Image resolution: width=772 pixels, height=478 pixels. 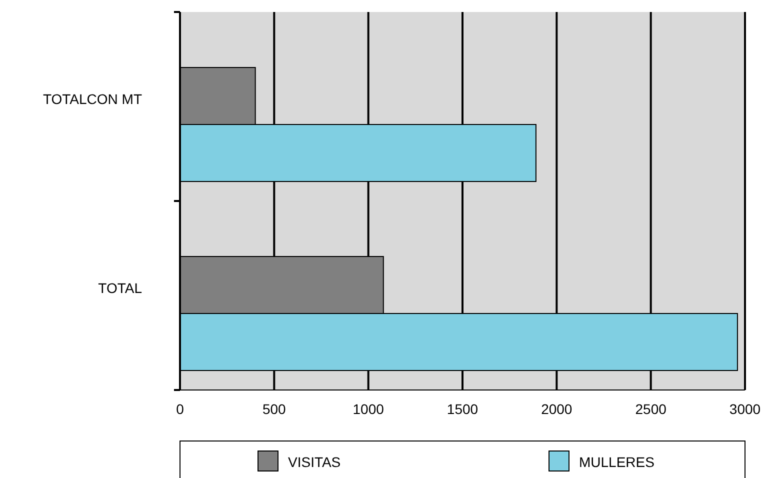 I want to click on x-tick-label: 1500, so click(x=462, y=409).